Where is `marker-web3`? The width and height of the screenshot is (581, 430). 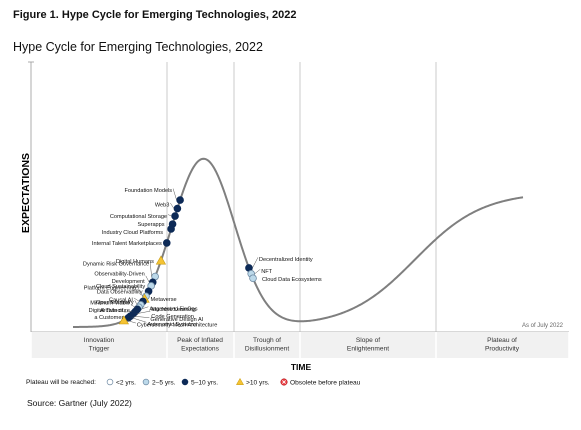 marker-web3 is located at coordinates (177, 208).